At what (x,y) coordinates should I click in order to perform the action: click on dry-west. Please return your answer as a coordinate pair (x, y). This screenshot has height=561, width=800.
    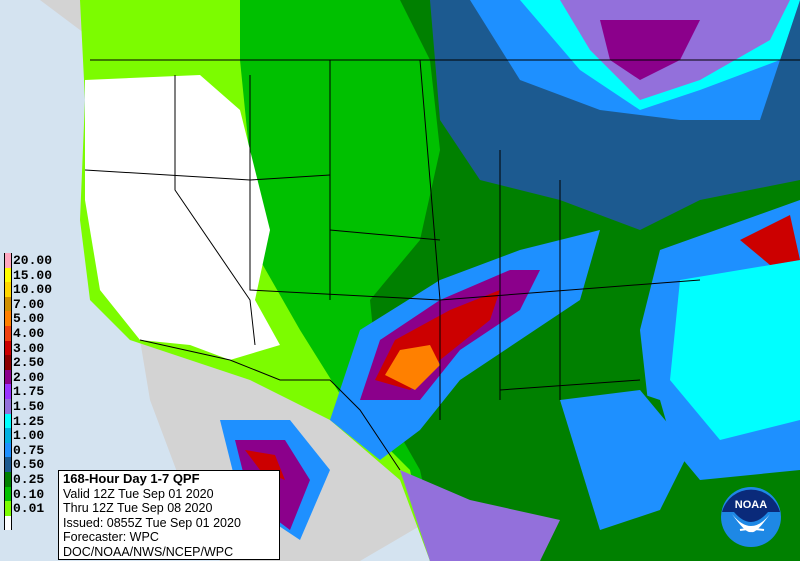
    Looking at the image, I should click on (182, 217).